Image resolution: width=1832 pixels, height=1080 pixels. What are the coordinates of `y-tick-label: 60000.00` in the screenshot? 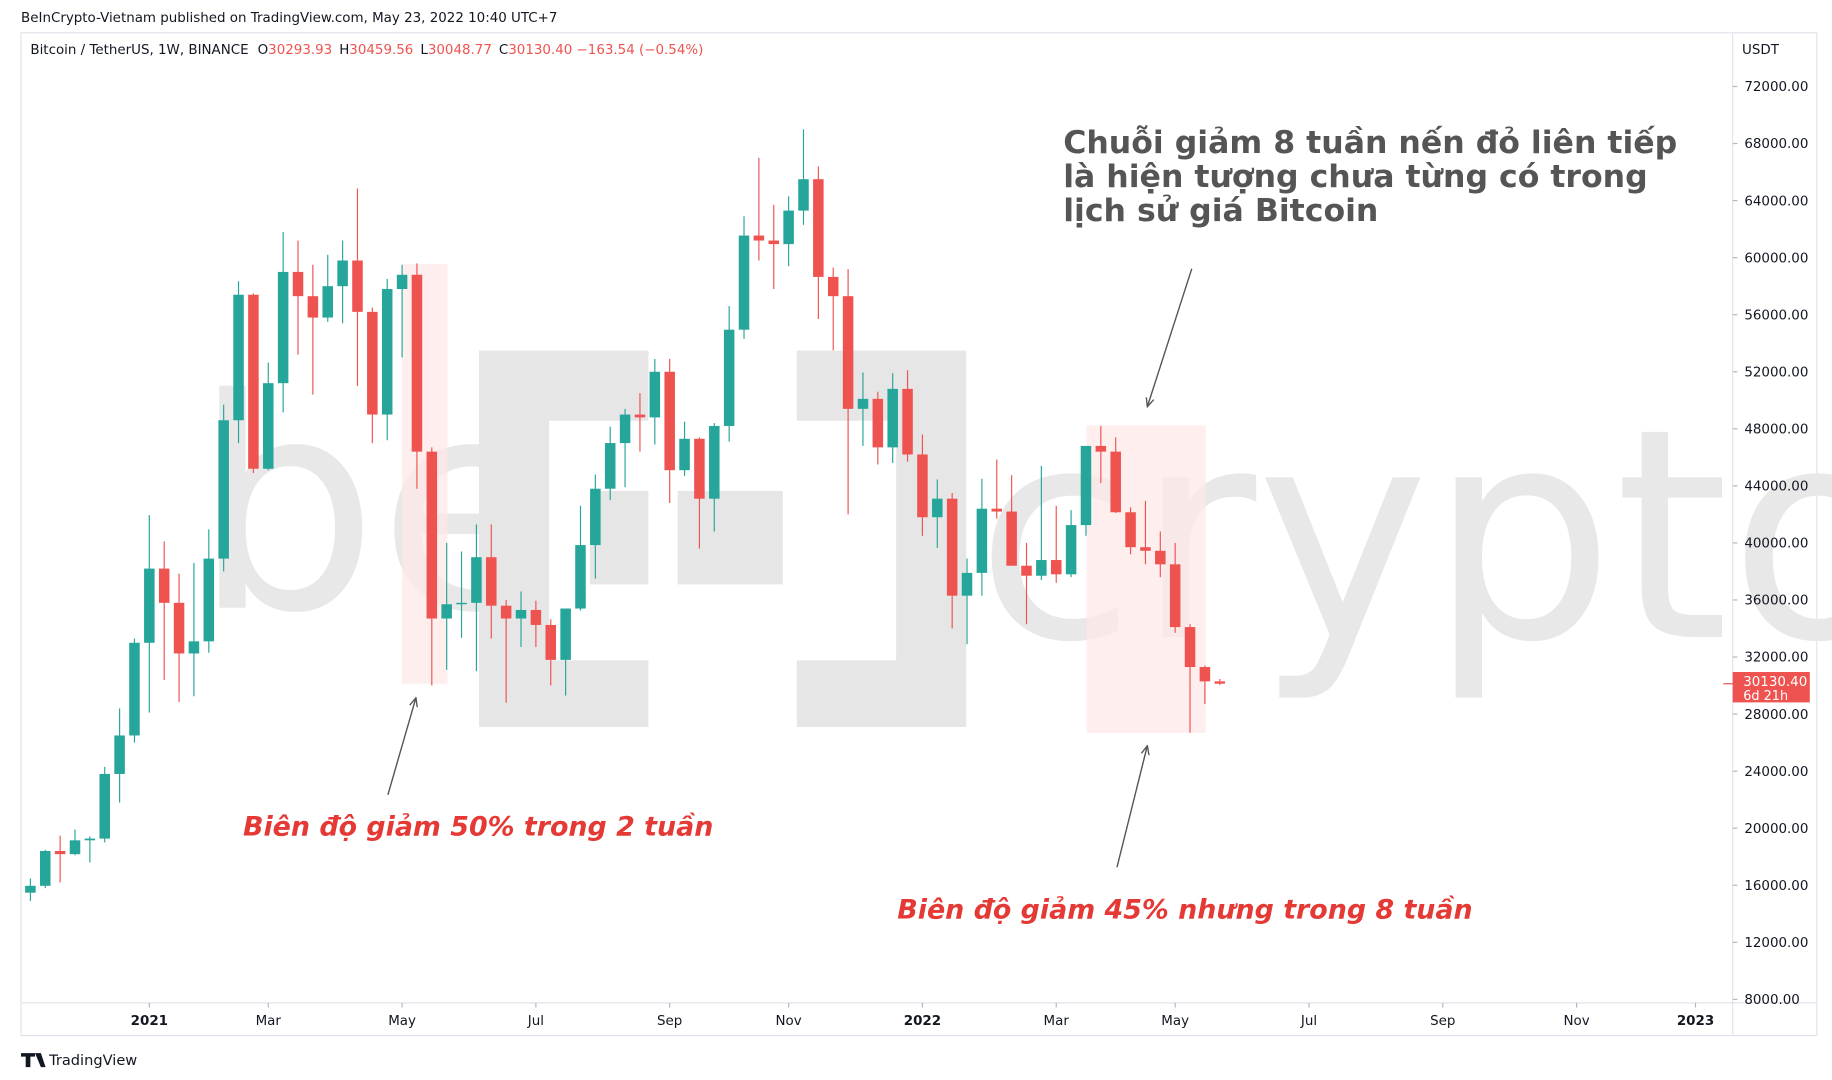 It's located at (1776, 258).